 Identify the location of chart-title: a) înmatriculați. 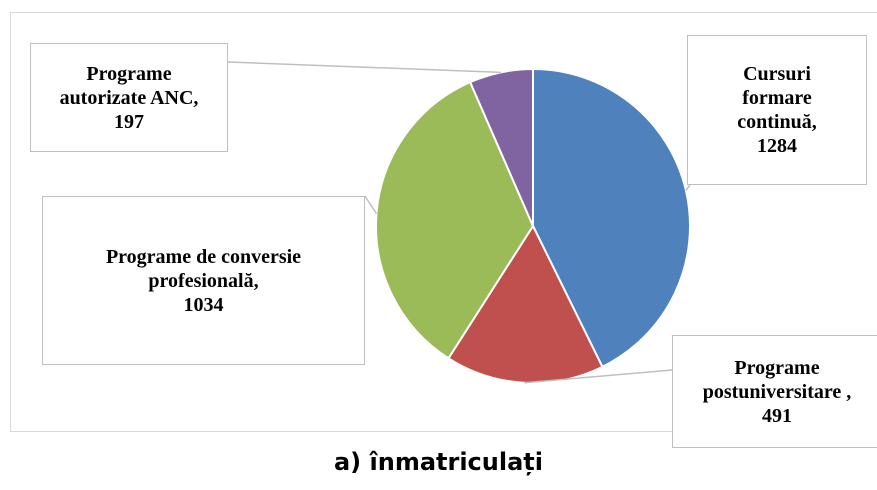
(438, 462).